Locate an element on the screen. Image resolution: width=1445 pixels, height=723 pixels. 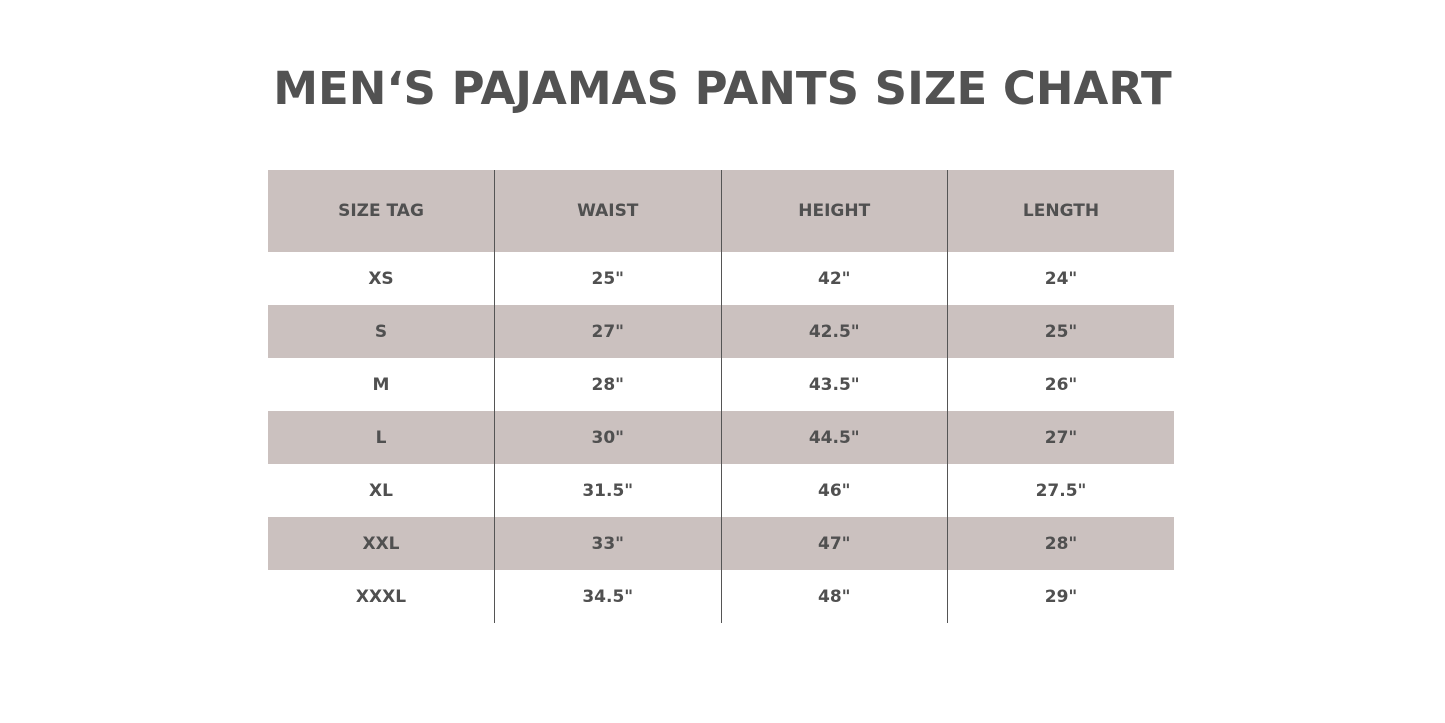
table-row: XS 25" 42" 24" is located at coordinates (721, 278).